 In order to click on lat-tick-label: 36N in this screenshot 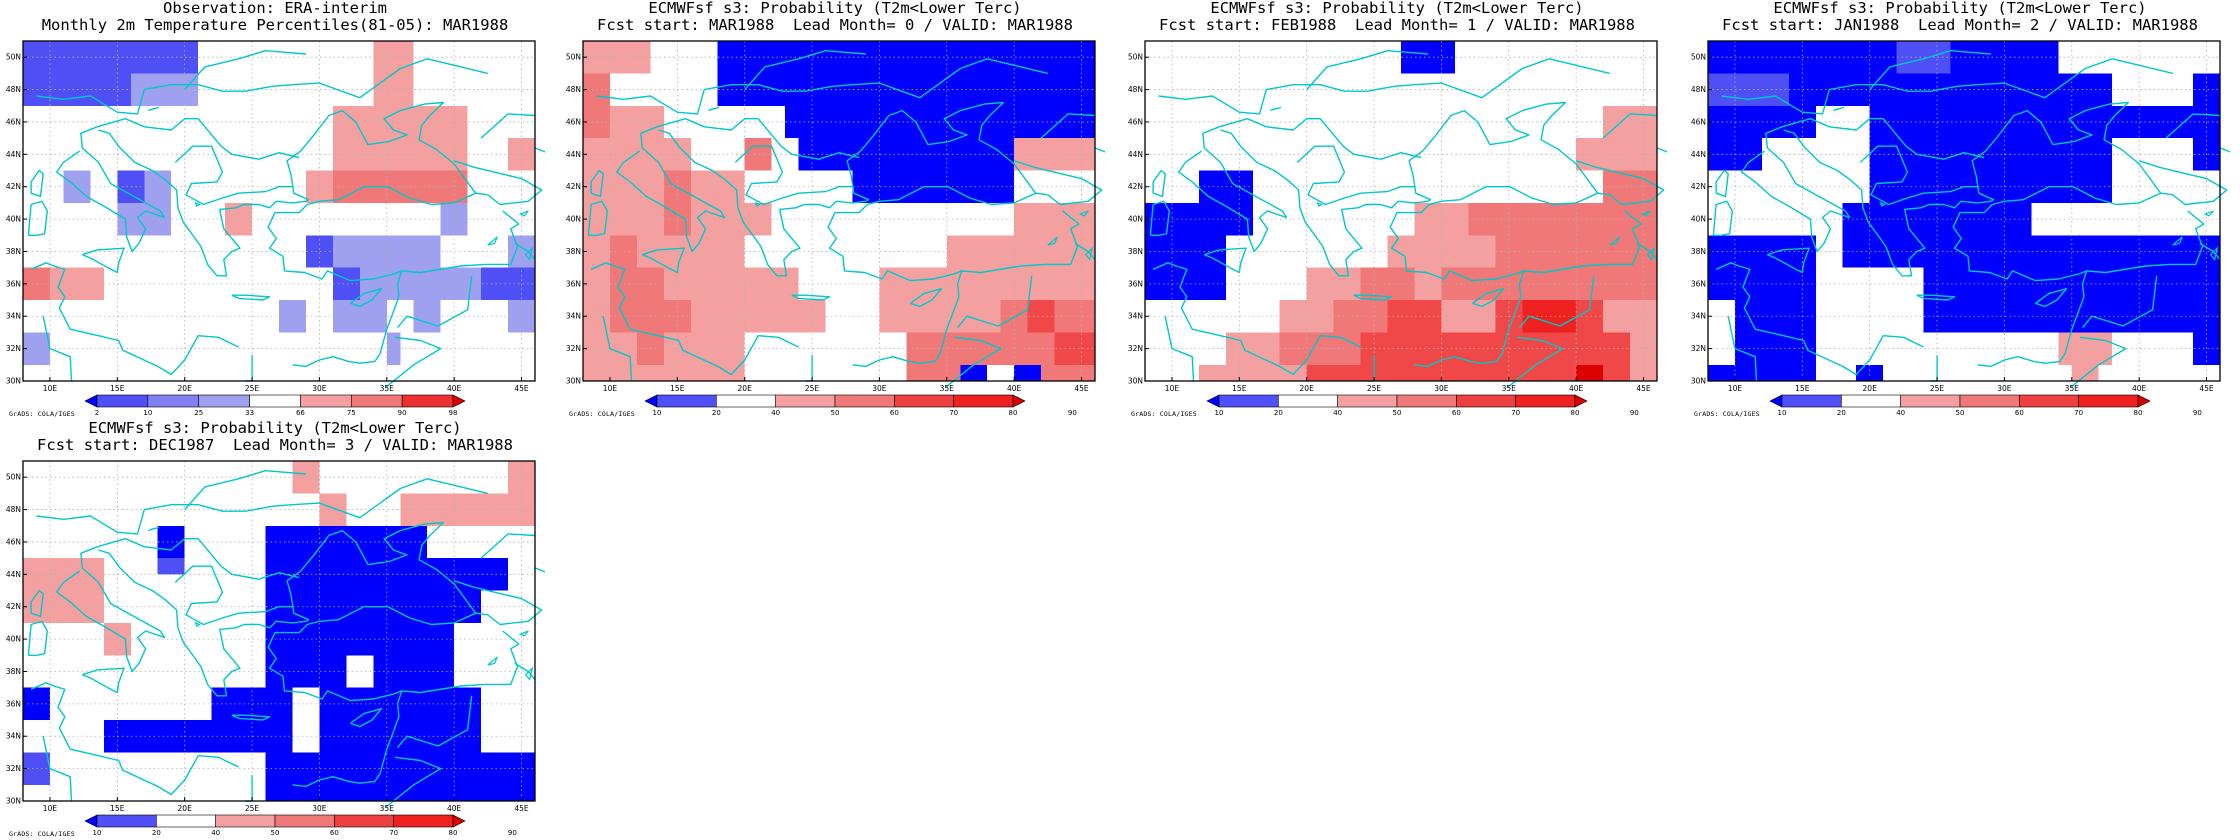, I will do `click(1698, 283)`.